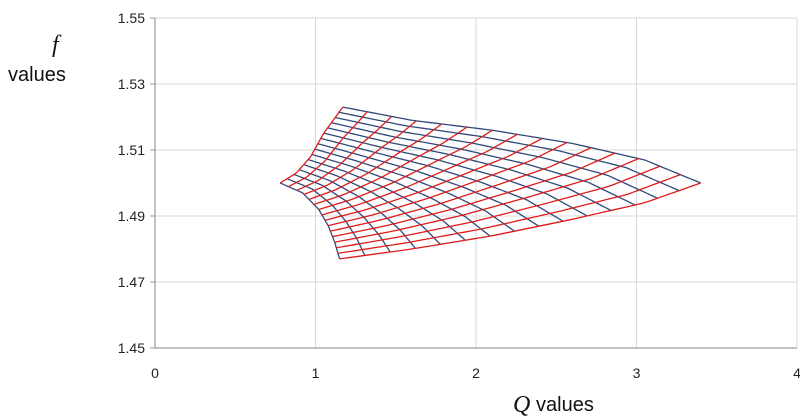  Describe the element at coordinates (131, 18) in the screenshot. I see `y-tick-label: 1.55` at that location.